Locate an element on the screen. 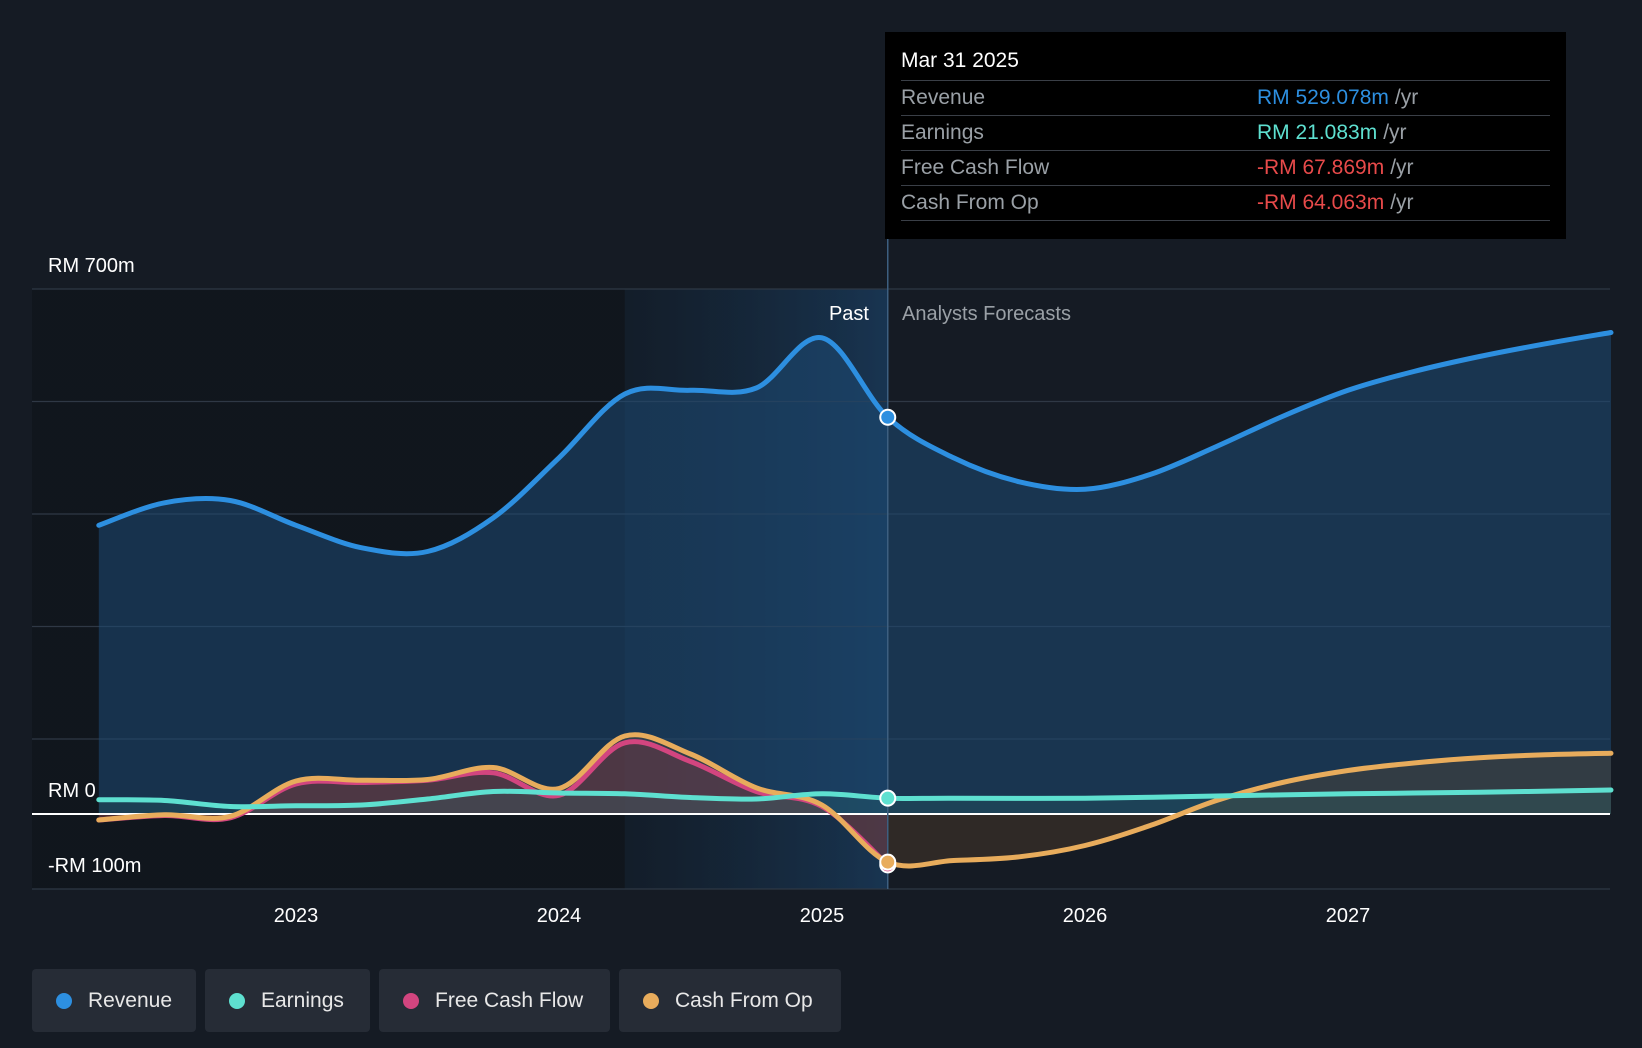  earnings-marker is located at coordinates (888, 798).